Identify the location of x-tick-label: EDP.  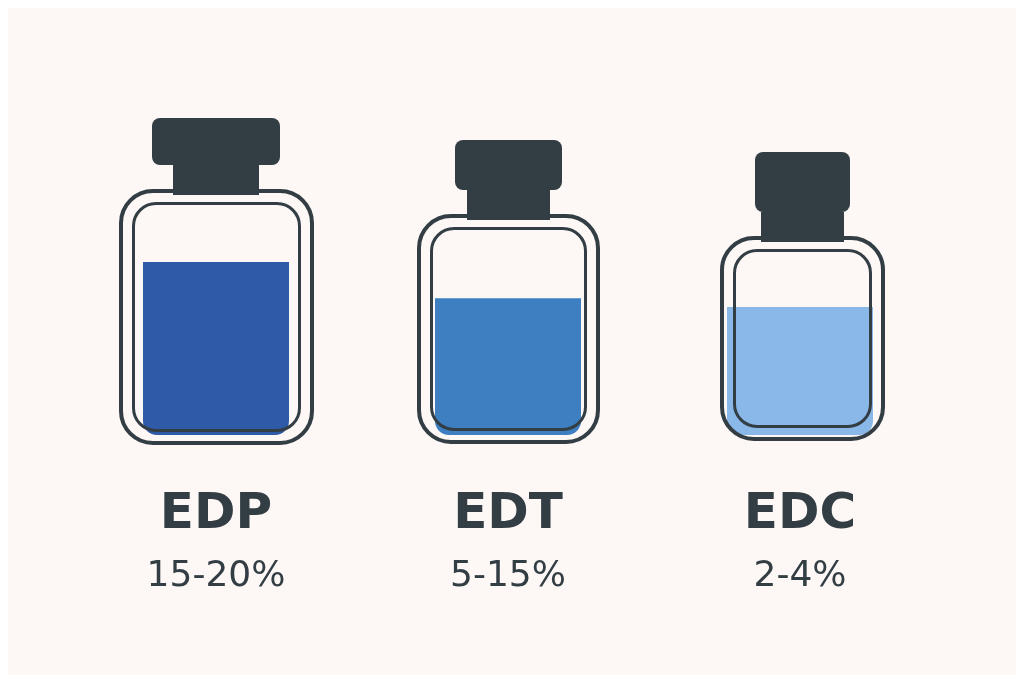
(216, 510).